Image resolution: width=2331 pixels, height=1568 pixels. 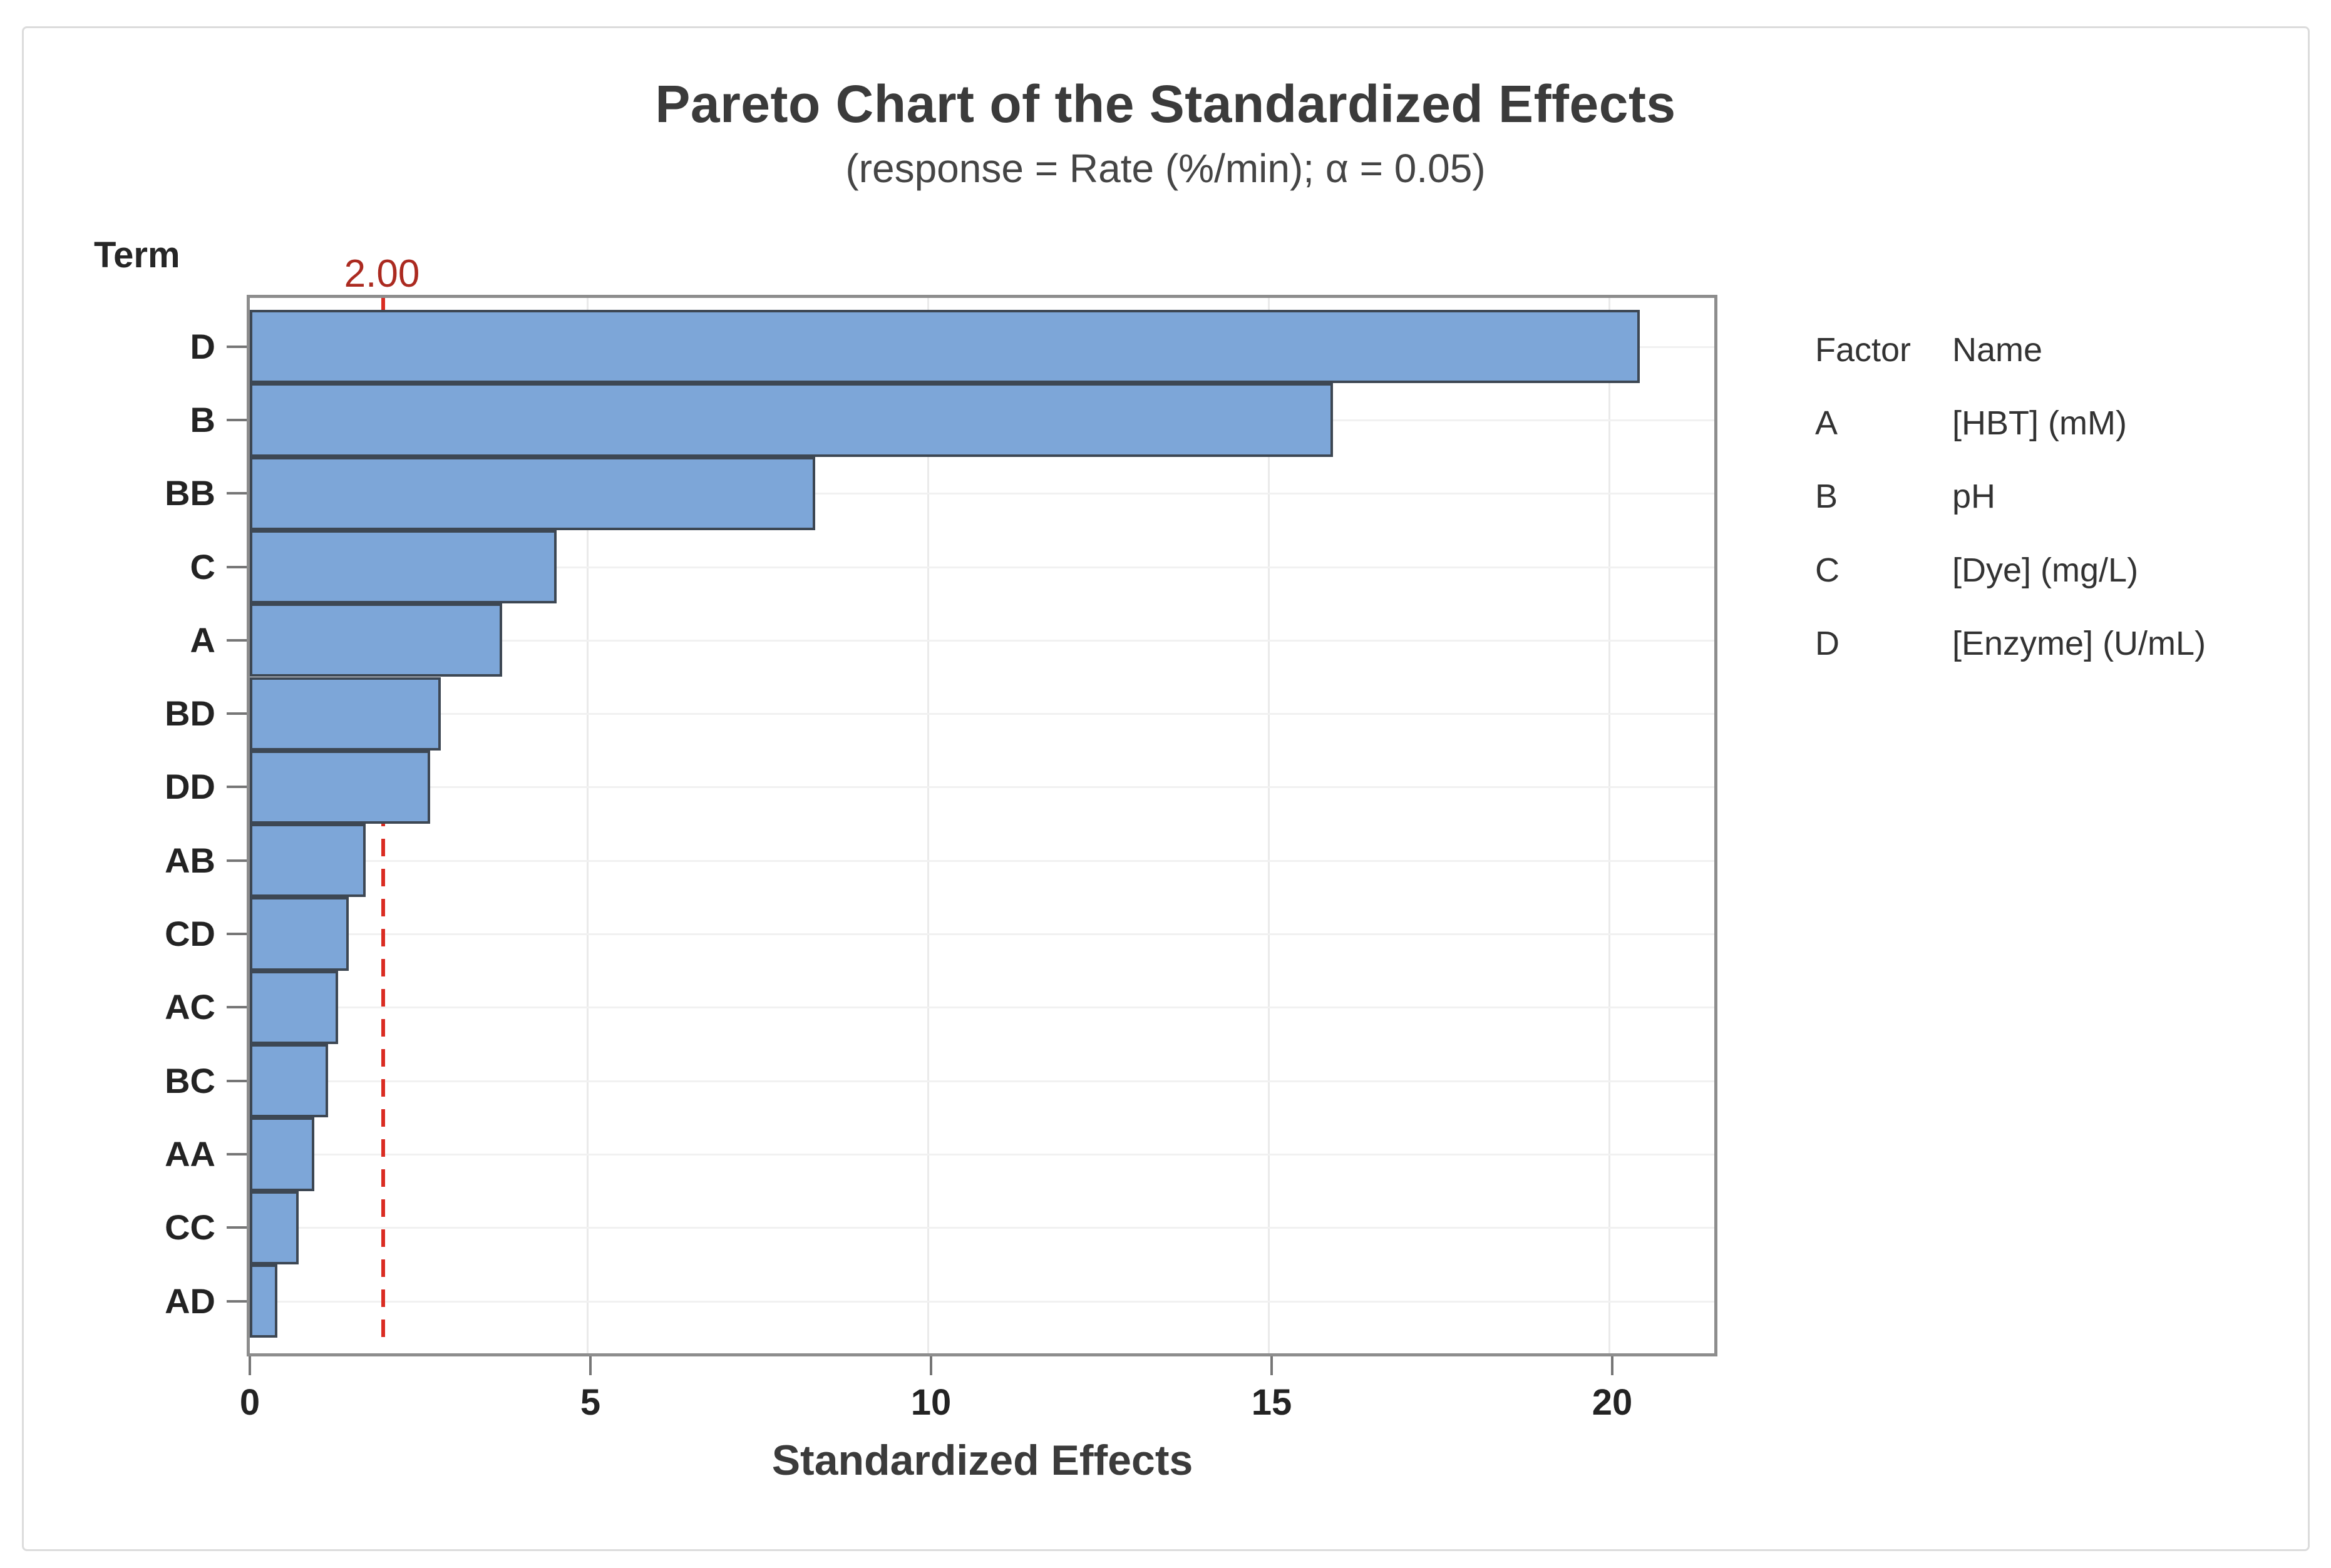 I want to click on x-tick-label-0: 0, so click(x=249, y=1403).